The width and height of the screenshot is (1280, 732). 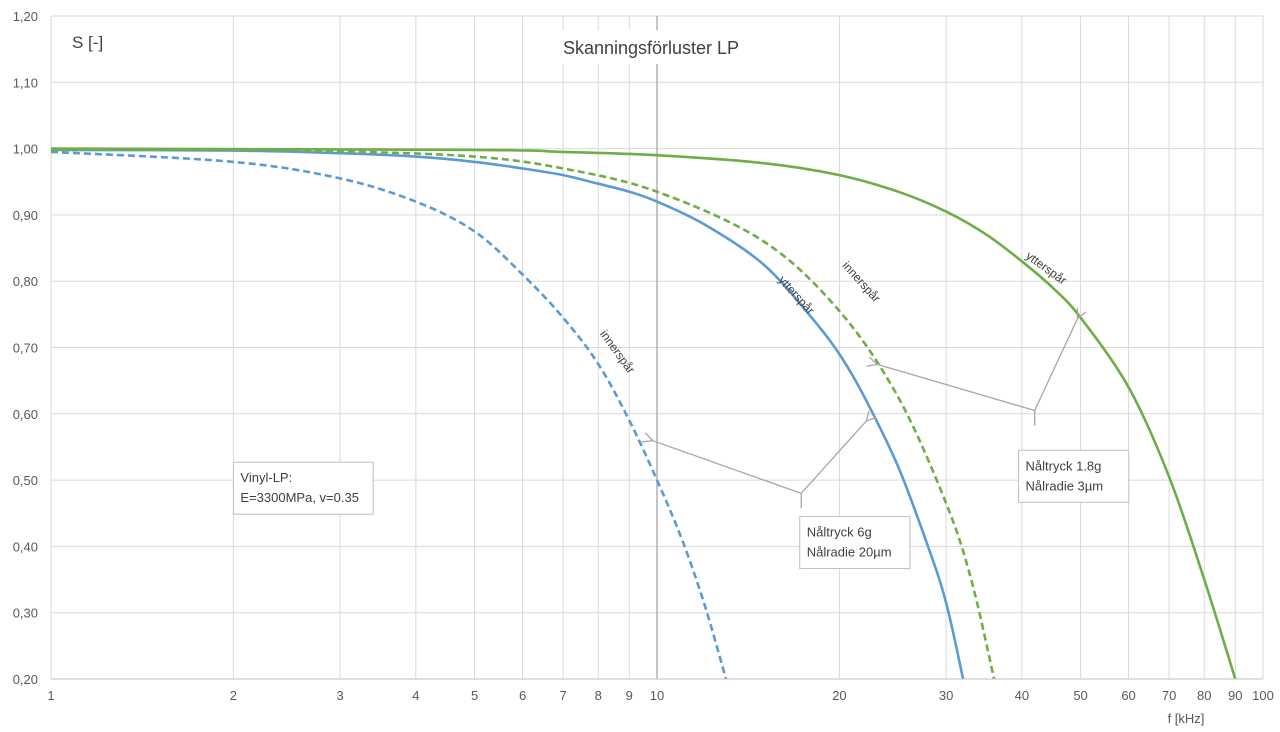 I want to click on series-label-2: innerspår, so click(x=861, y=282).